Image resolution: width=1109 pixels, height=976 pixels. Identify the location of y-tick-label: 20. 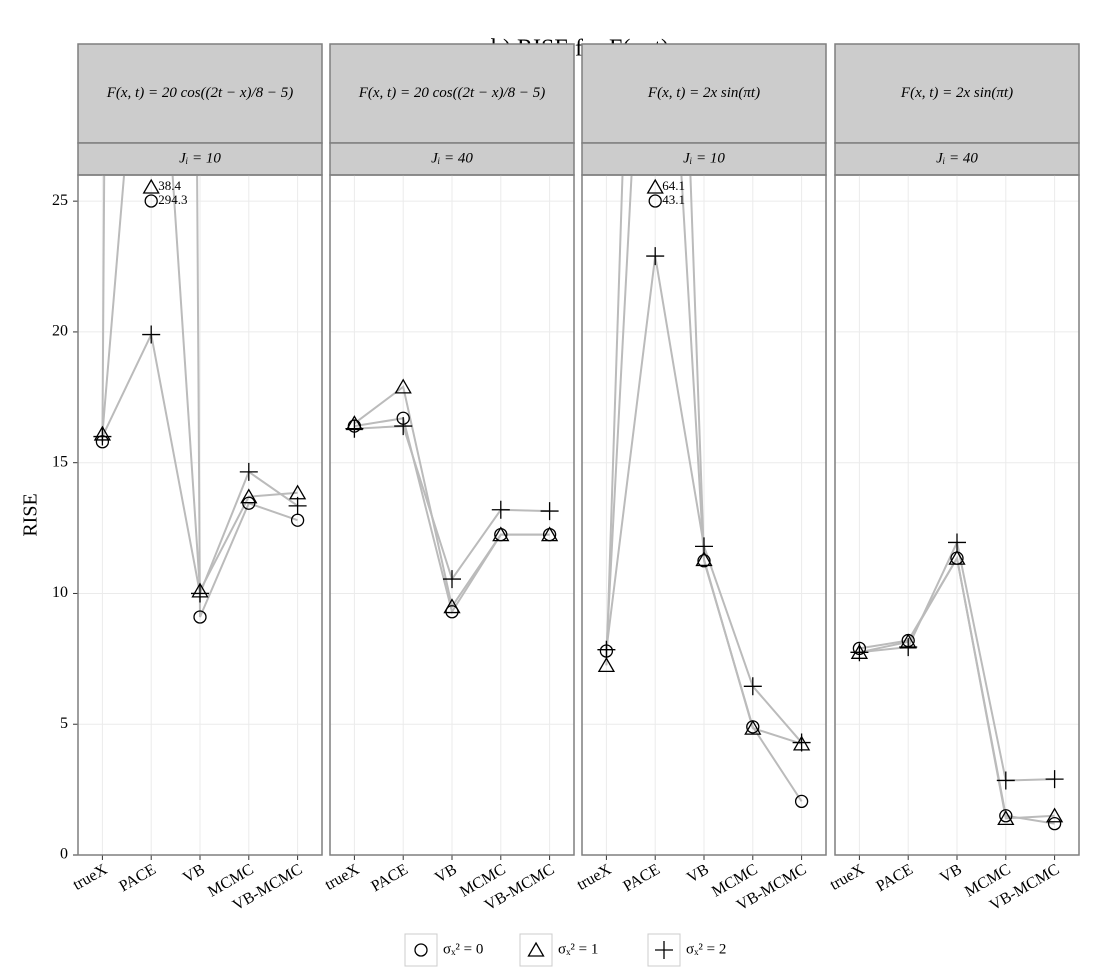
(60, 331).